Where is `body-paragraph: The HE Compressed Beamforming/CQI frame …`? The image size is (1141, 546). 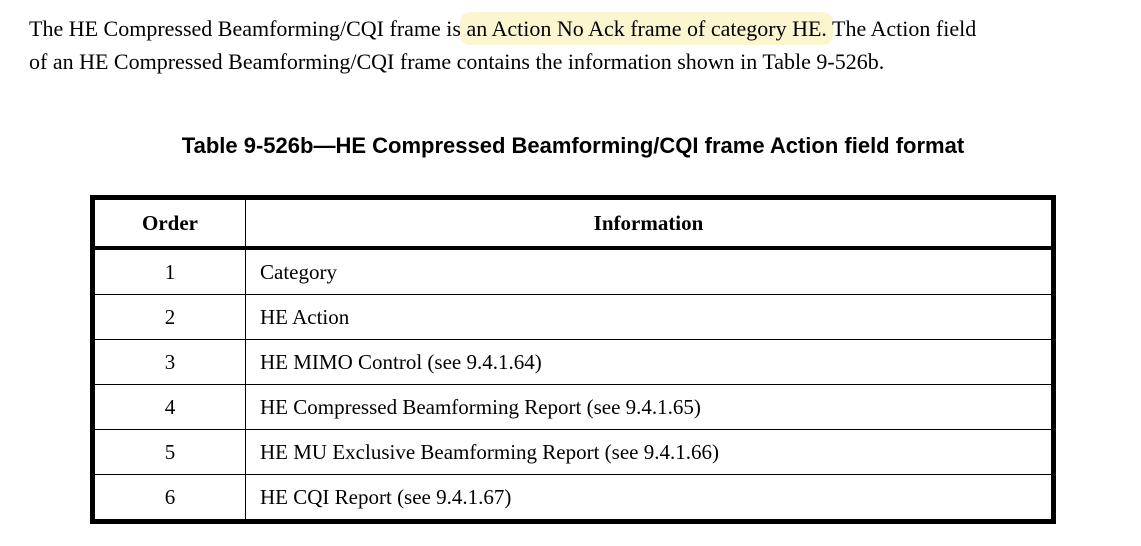 body-paragraph: The HE Compressed Beamforming/CQI frame … is located at coordinates (576, 45).